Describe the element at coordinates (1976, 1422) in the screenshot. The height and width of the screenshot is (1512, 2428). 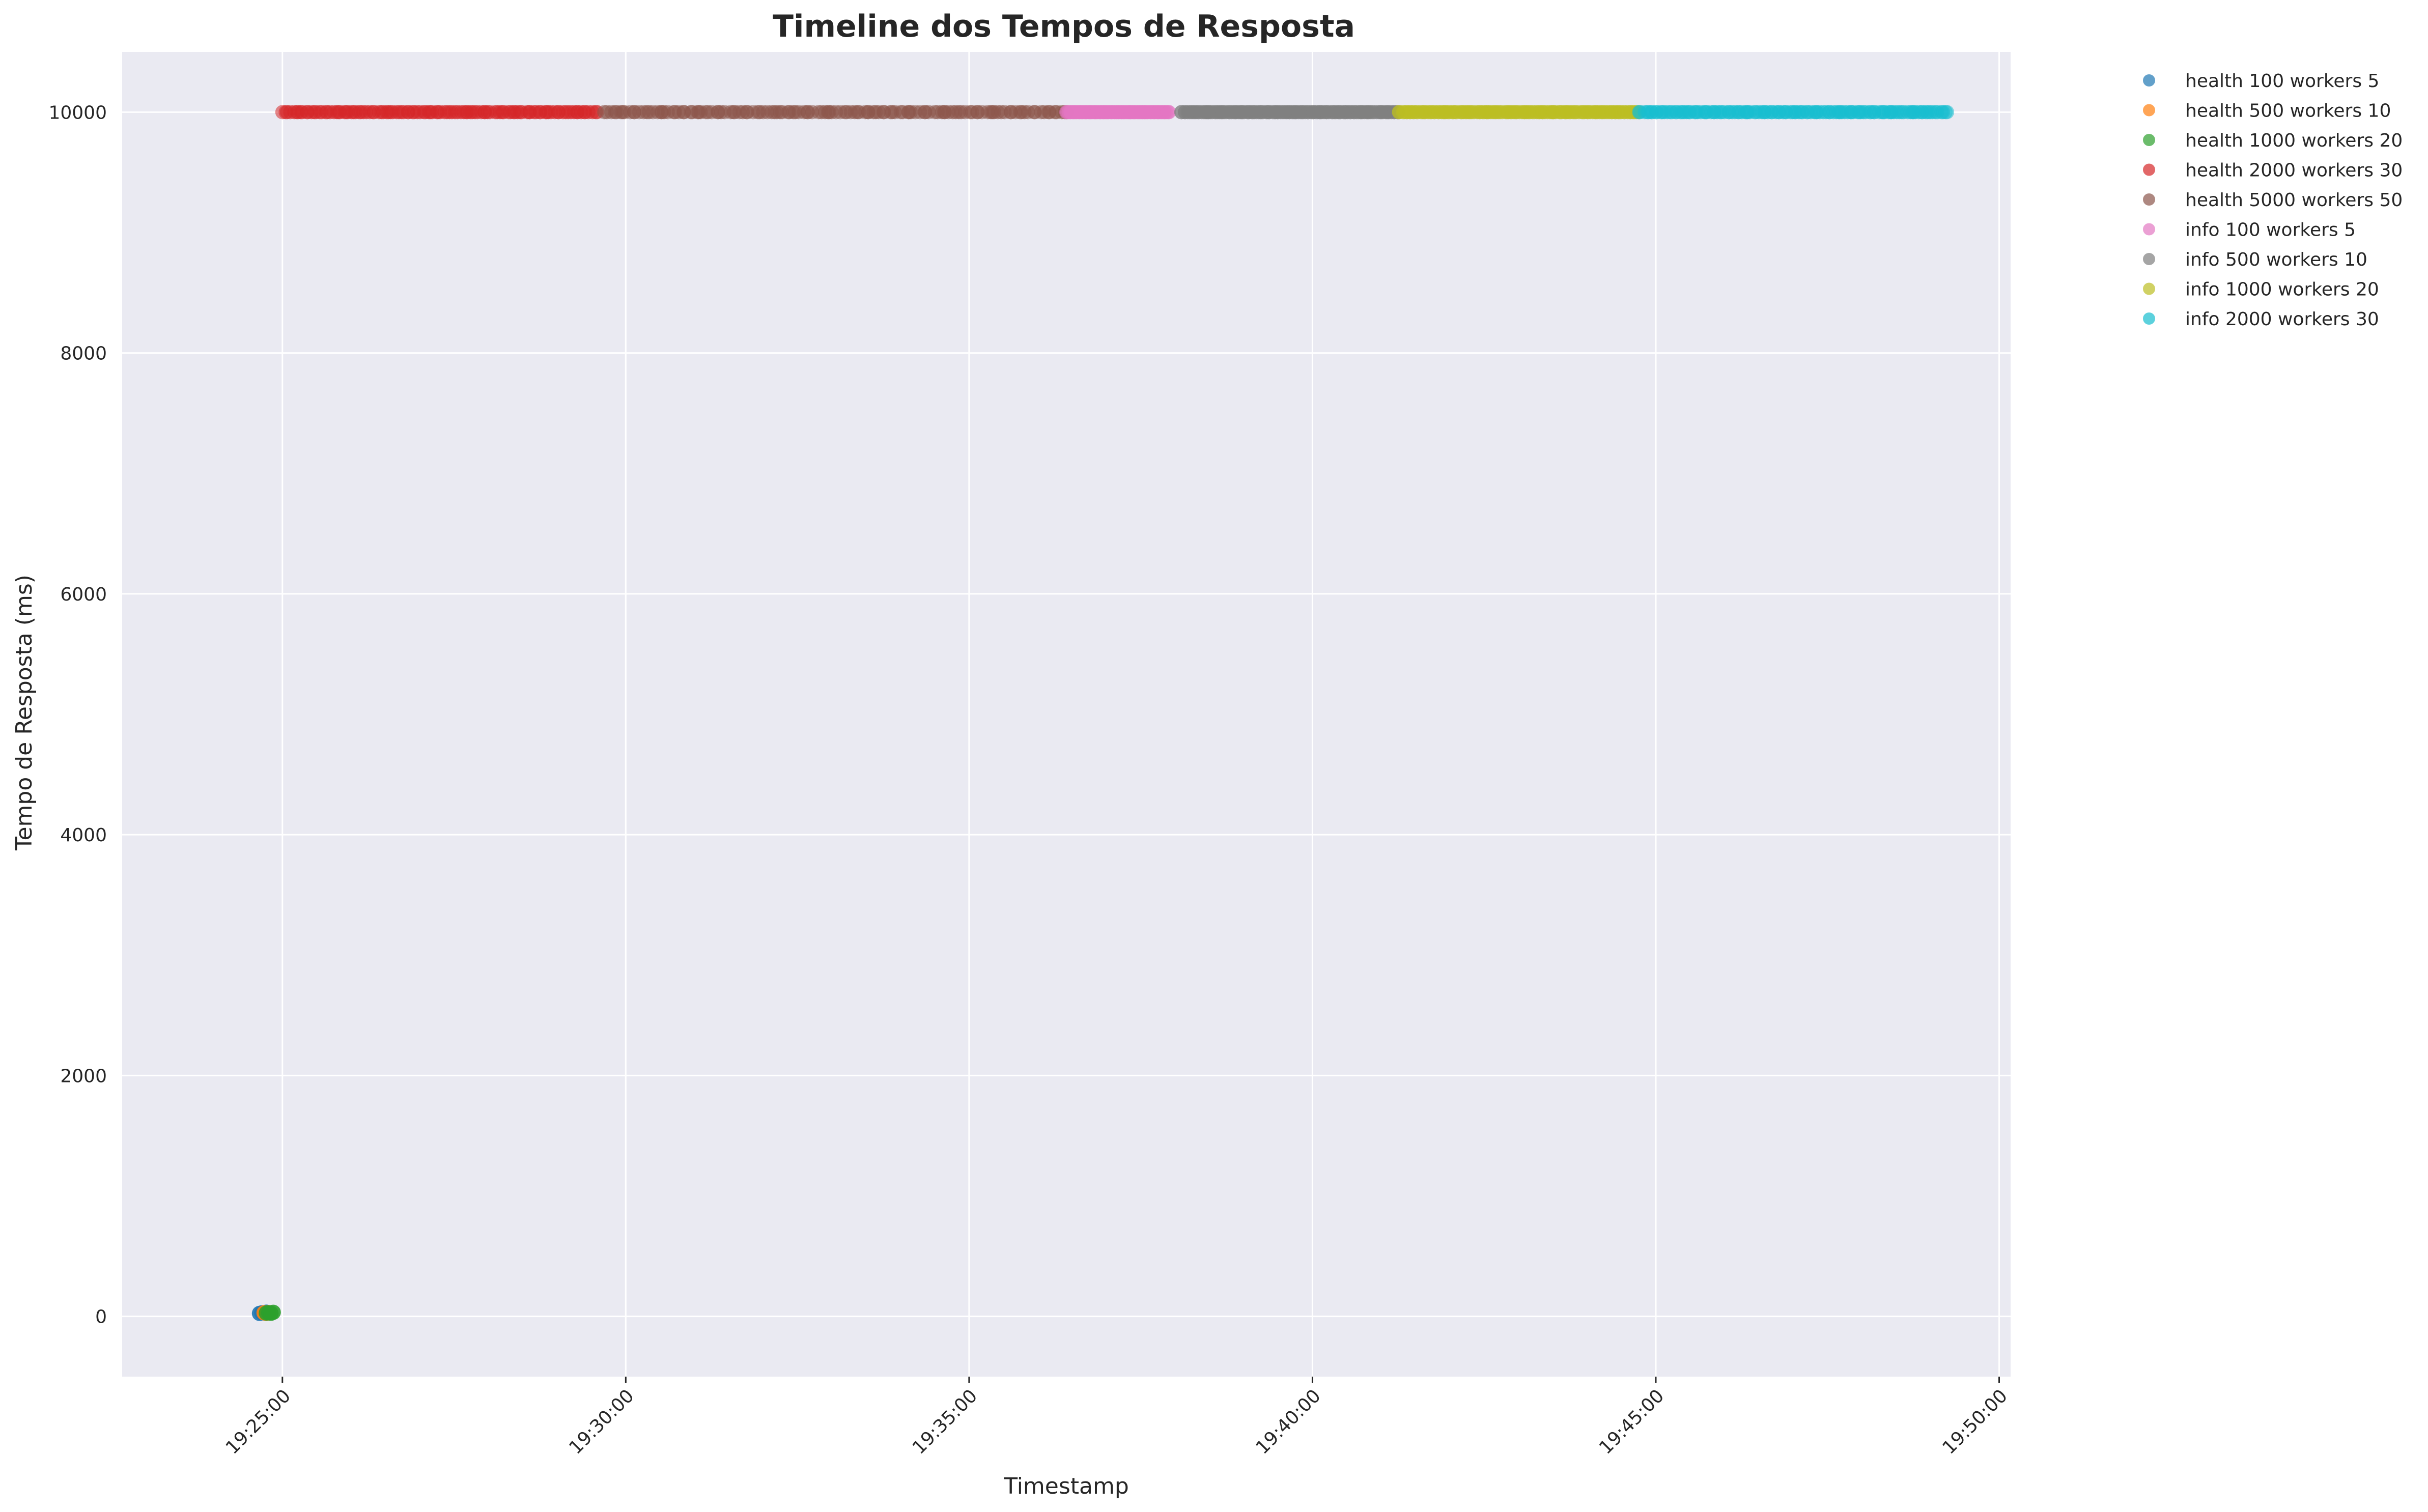
I see `x-tick-label: 19:50:00` at that location.